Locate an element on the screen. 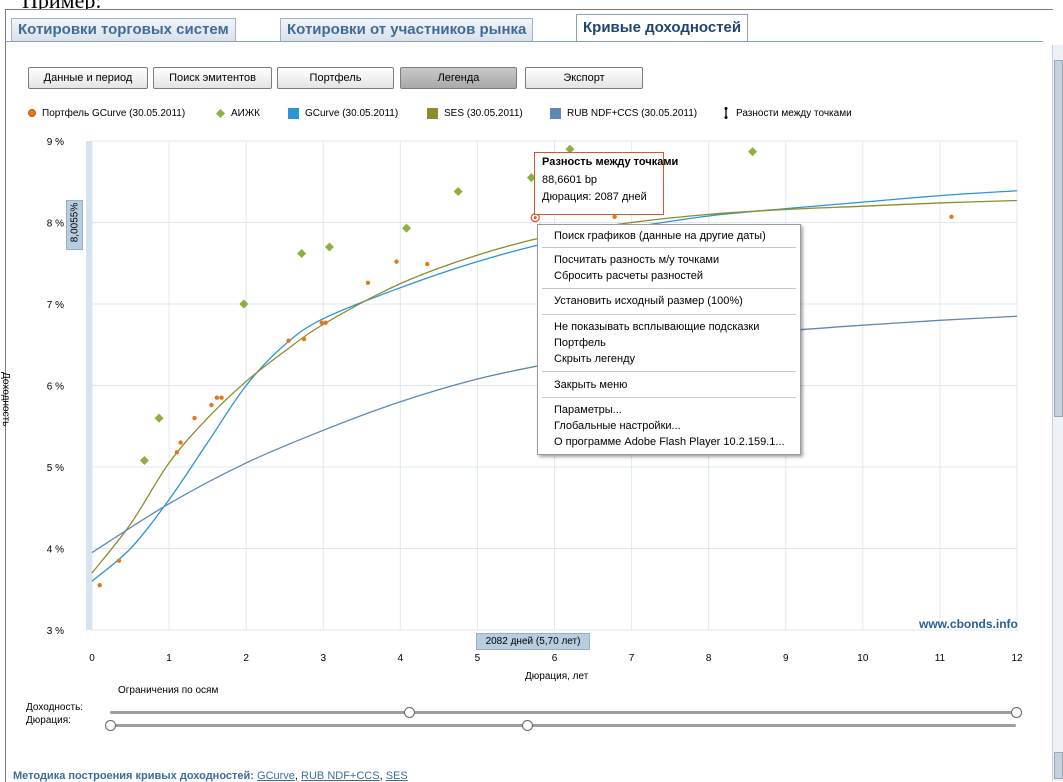 The width and height of the screenshot is (1063, 782). legend-item-ses: SES (30.05.2011) is located at coordinates (475, 114).